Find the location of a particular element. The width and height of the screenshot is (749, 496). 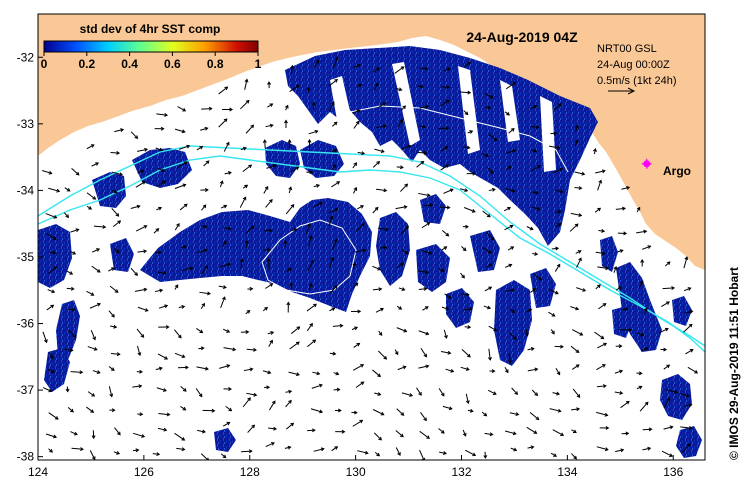

colorbar-gradient is located at coordinates (151, 46).